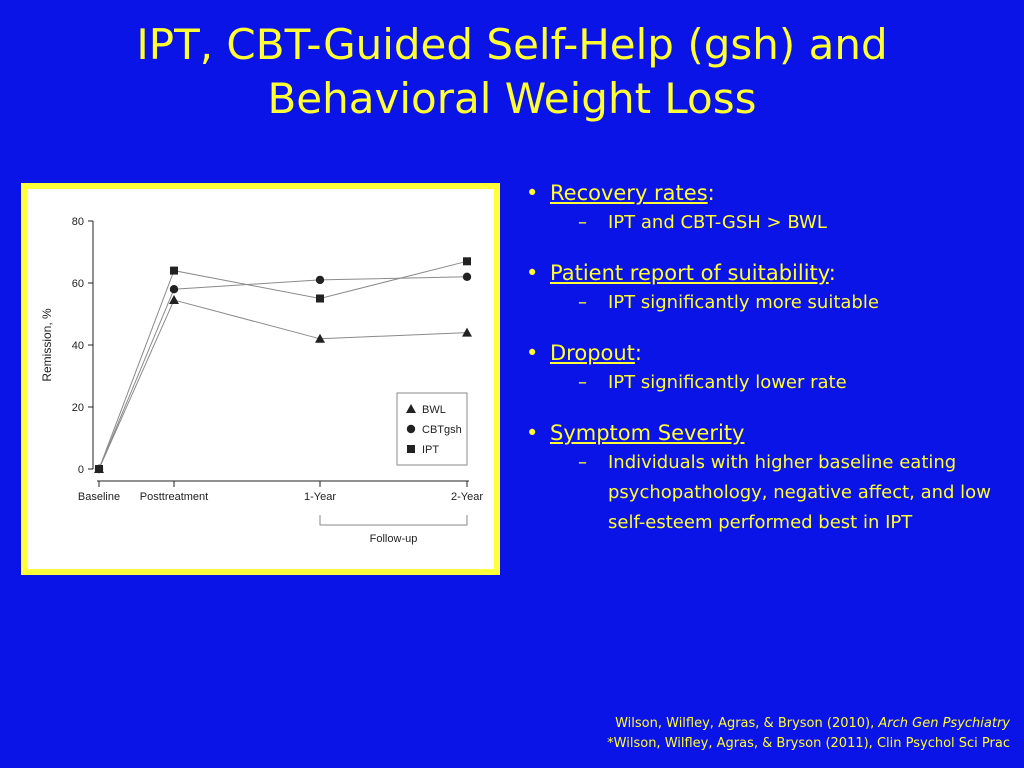 The image size is (1024, 768). What do you see at coordinates (320, 298) in the screenshot?
I see `point-ipt-1-year` at bounding box center [320, 298].